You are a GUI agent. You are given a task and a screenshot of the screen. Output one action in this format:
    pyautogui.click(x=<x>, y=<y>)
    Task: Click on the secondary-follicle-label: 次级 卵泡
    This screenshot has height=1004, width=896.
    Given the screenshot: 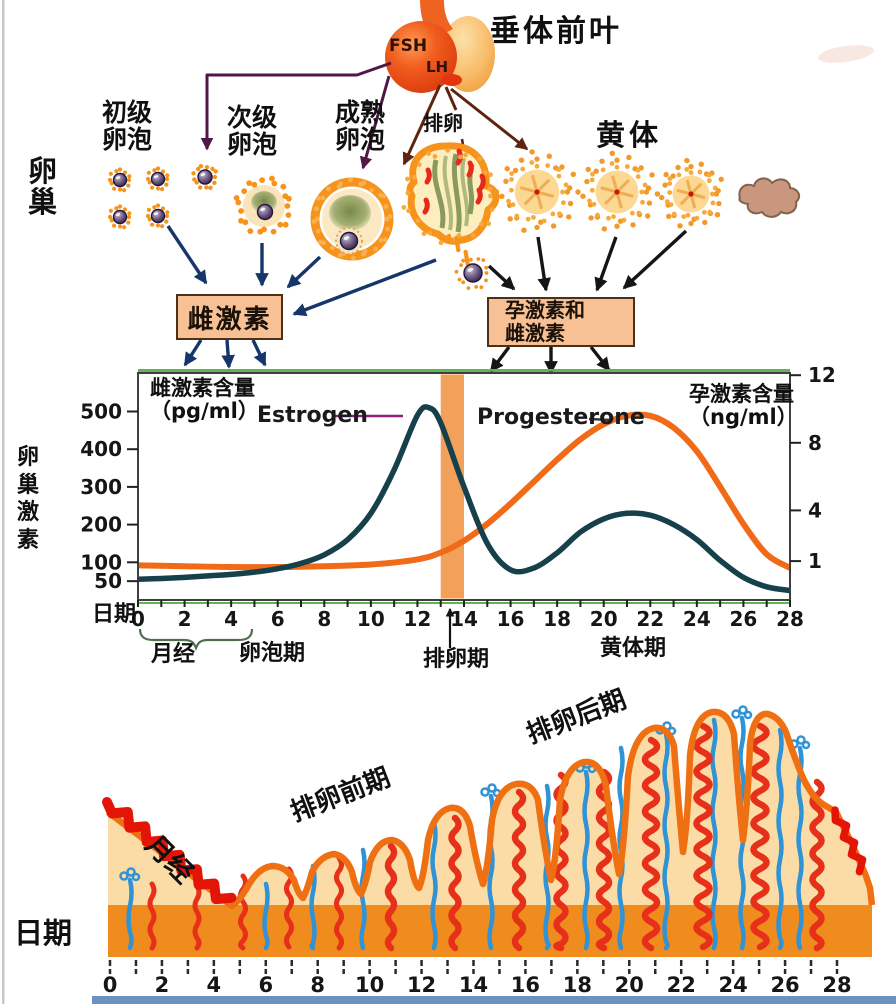 What is the action you would take?
    pyautogui.click(x=252, y=131)
    